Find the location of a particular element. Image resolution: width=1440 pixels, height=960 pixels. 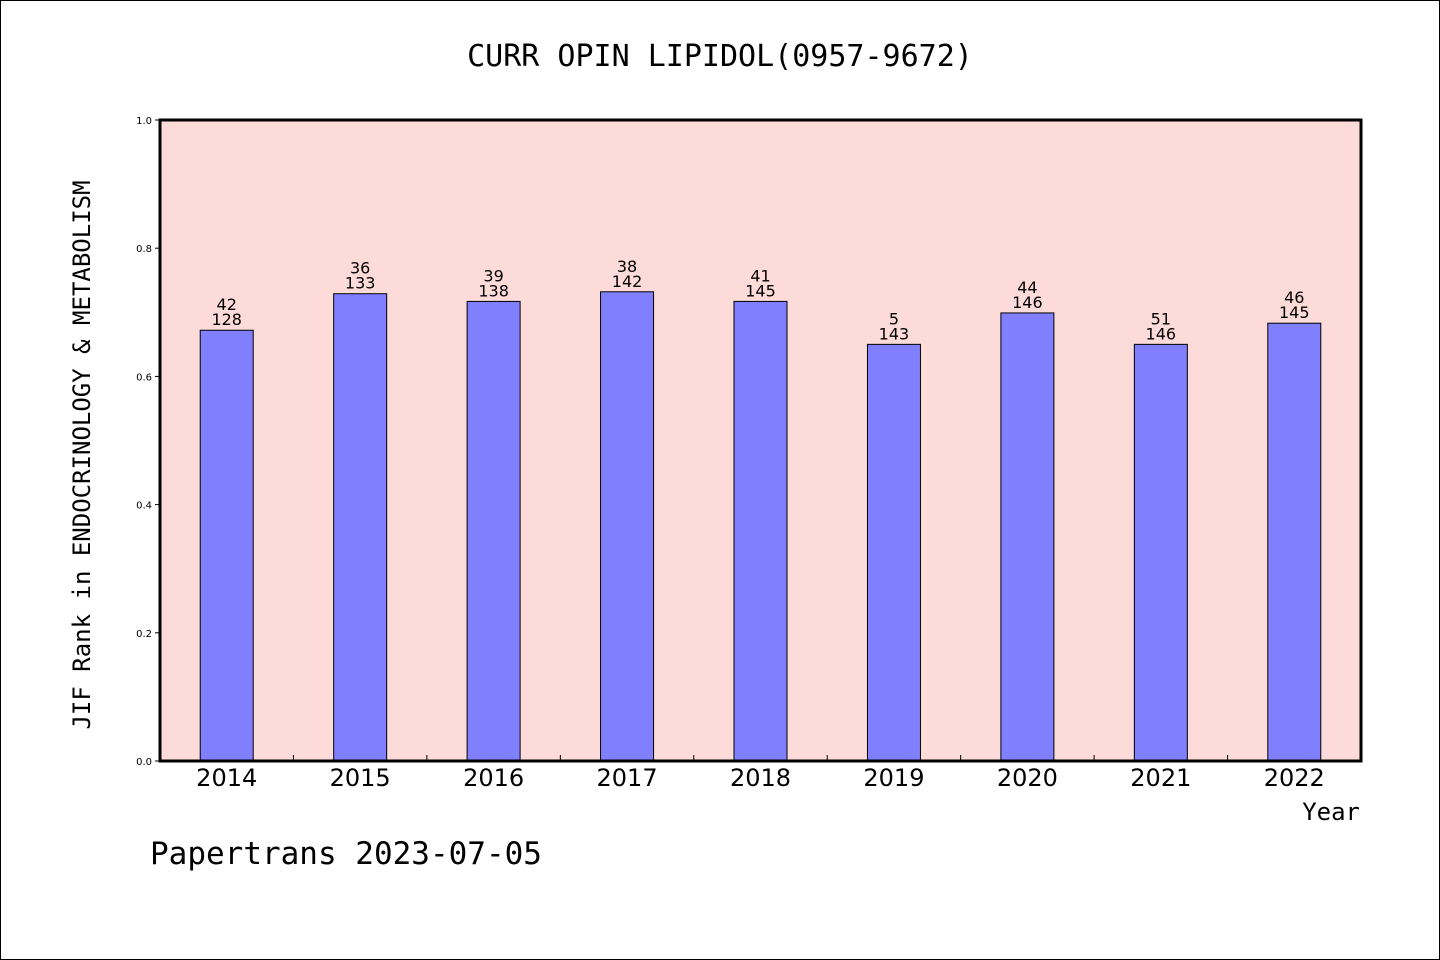

bar-total-label: 133 is located at coordinates (360, 283).